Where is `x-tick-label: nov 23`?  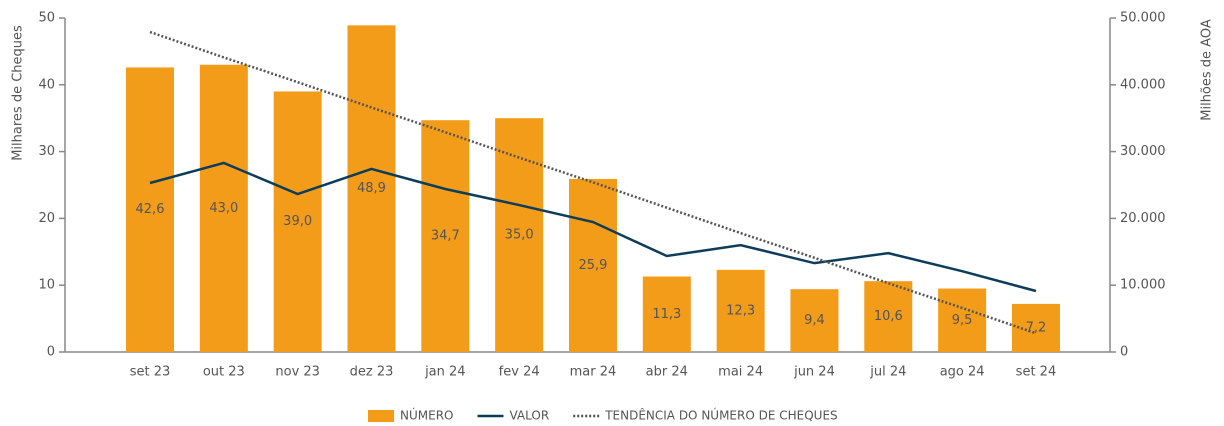
x-tick-label: nov 23 is located at coordinates (297, 372).